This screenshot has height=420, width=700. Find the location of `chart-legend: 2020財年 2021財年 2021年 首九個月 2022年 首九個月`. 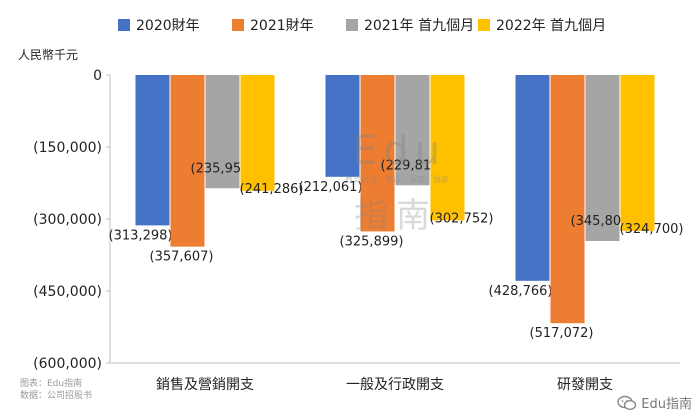

chart-legend: 2020財年 2021財年 2021年 首九個月 2022年 首九個月 is located at coordinates (350, 25).